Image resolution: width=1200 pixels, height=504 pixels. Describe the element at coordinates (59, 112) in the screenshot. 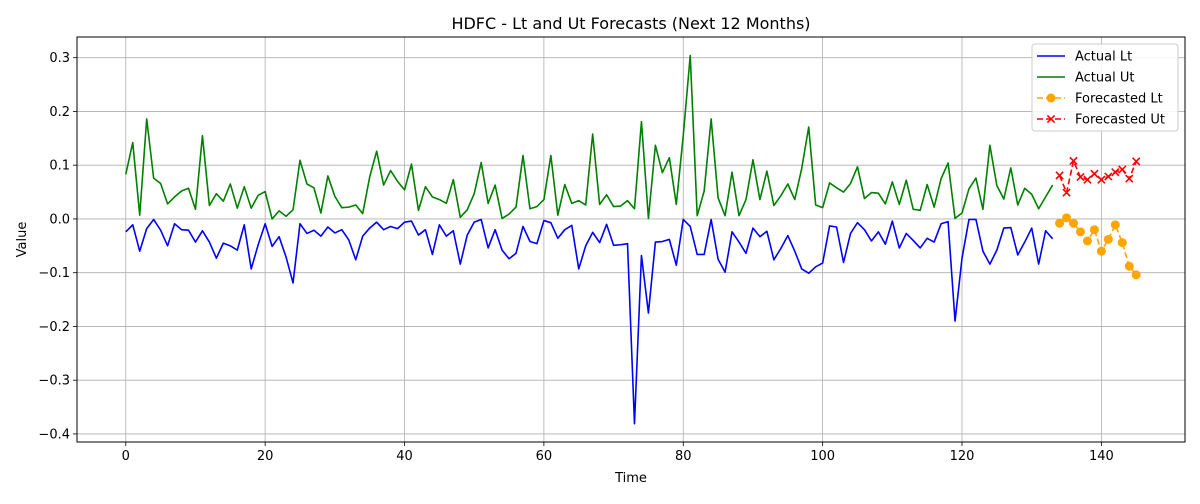

I see `y-tick-label: 0.2` at that location.